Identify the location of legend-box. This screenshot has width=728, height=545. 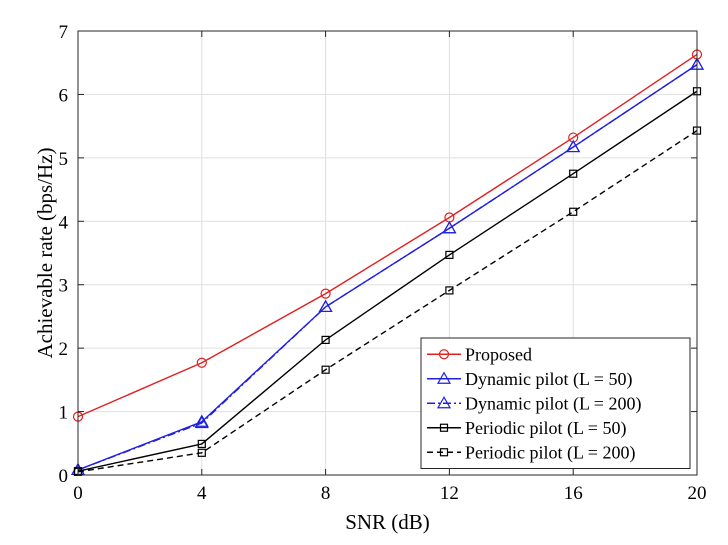
(555, 403).